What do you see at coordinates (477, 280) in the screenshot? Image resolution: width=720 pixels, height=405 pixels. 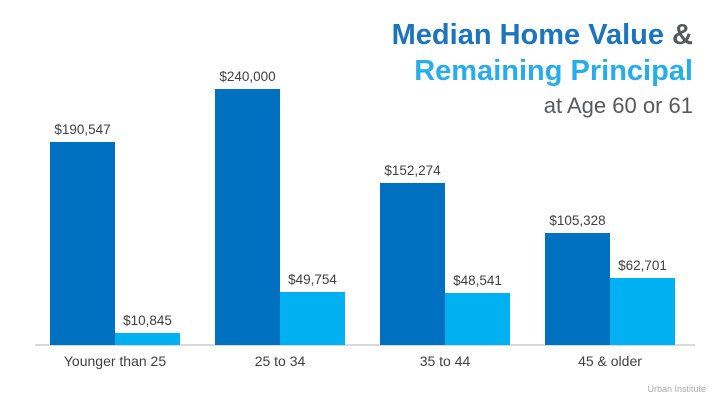 I see `value-label-remaining-principal: $48,541` at bounding box center [477, 280].